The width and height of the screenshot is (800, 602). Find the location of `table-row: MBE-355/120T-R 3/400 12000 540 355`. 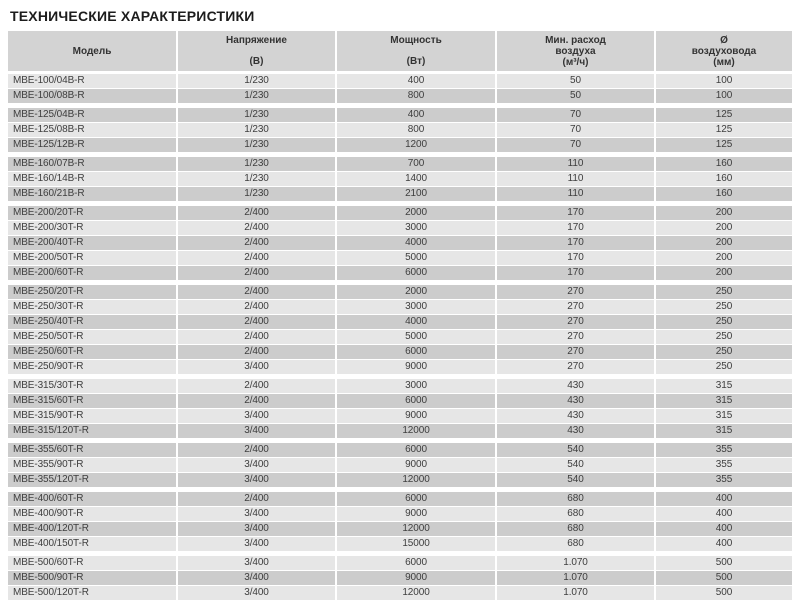

table-row: MBE-355/120T-R 3/400 12000 540 355 is located at coordinates (400, 480).